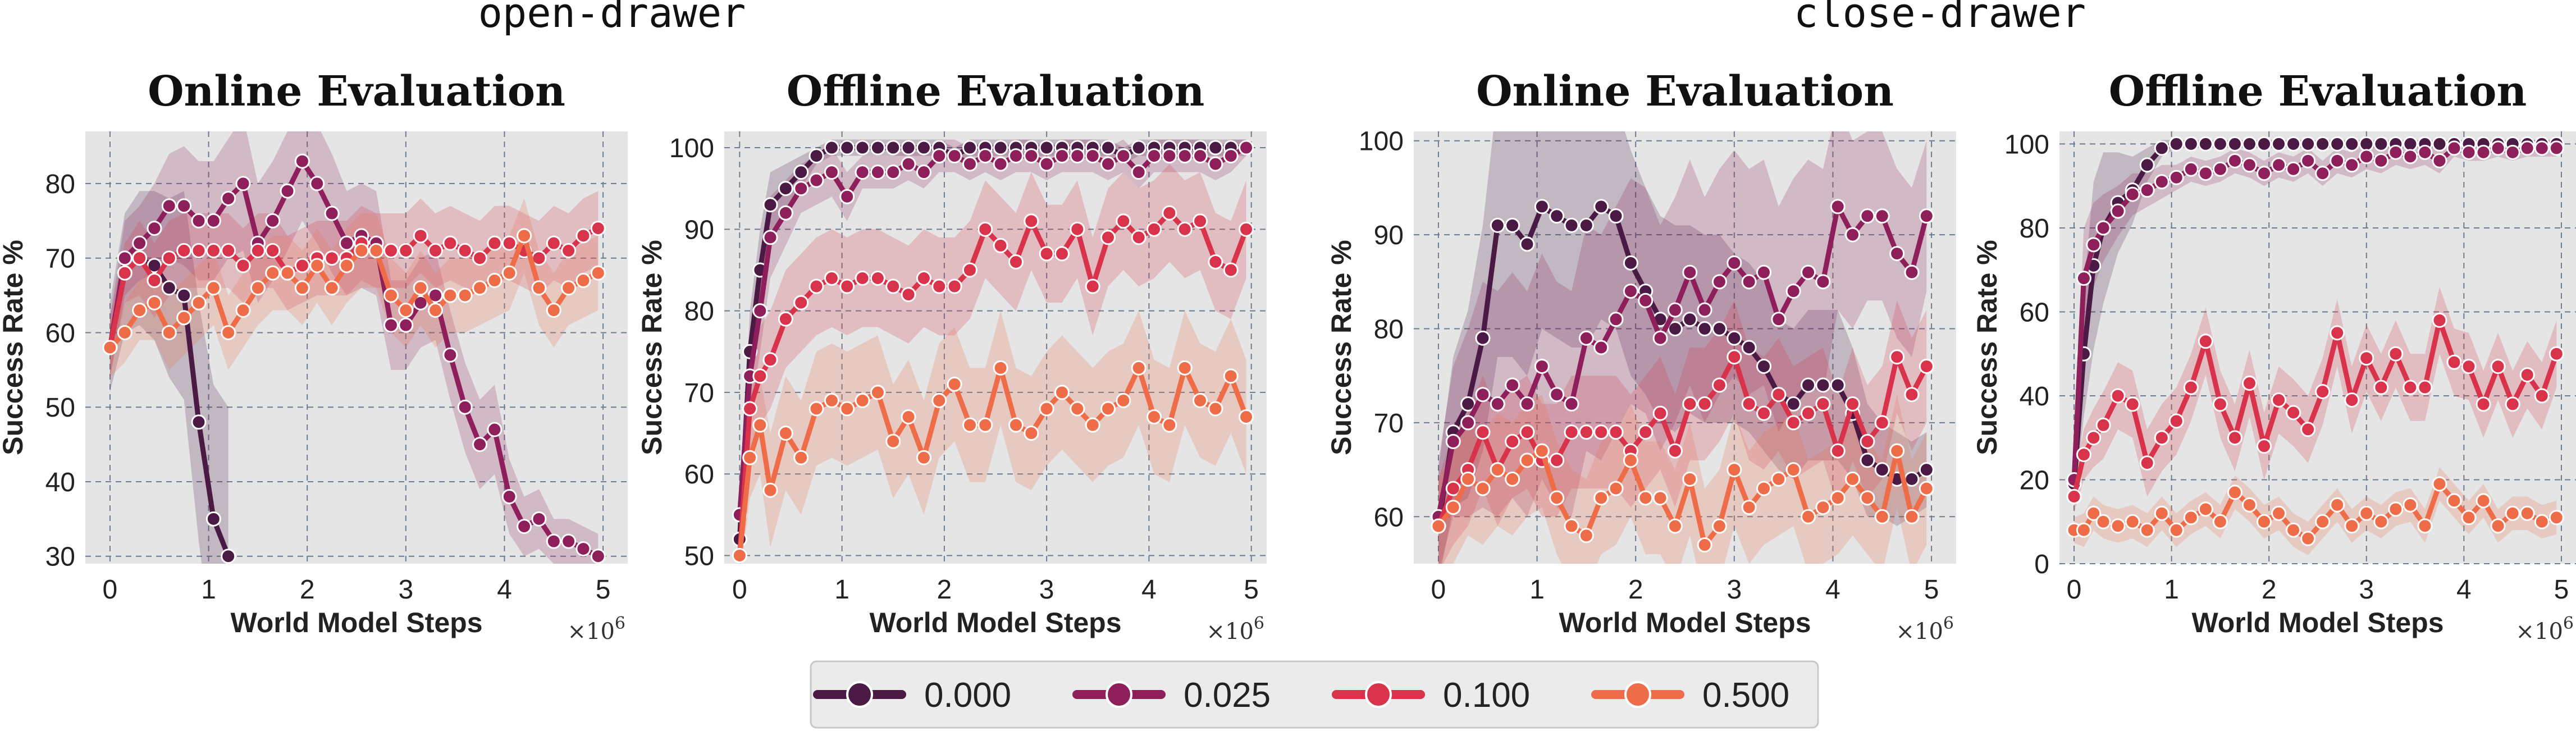 The image size is (2576, 731). What do you see at coordinates (15, 347) in the screenshot?
I see `y-axis-label: Success Rate %` at bounding box center [15, 347].